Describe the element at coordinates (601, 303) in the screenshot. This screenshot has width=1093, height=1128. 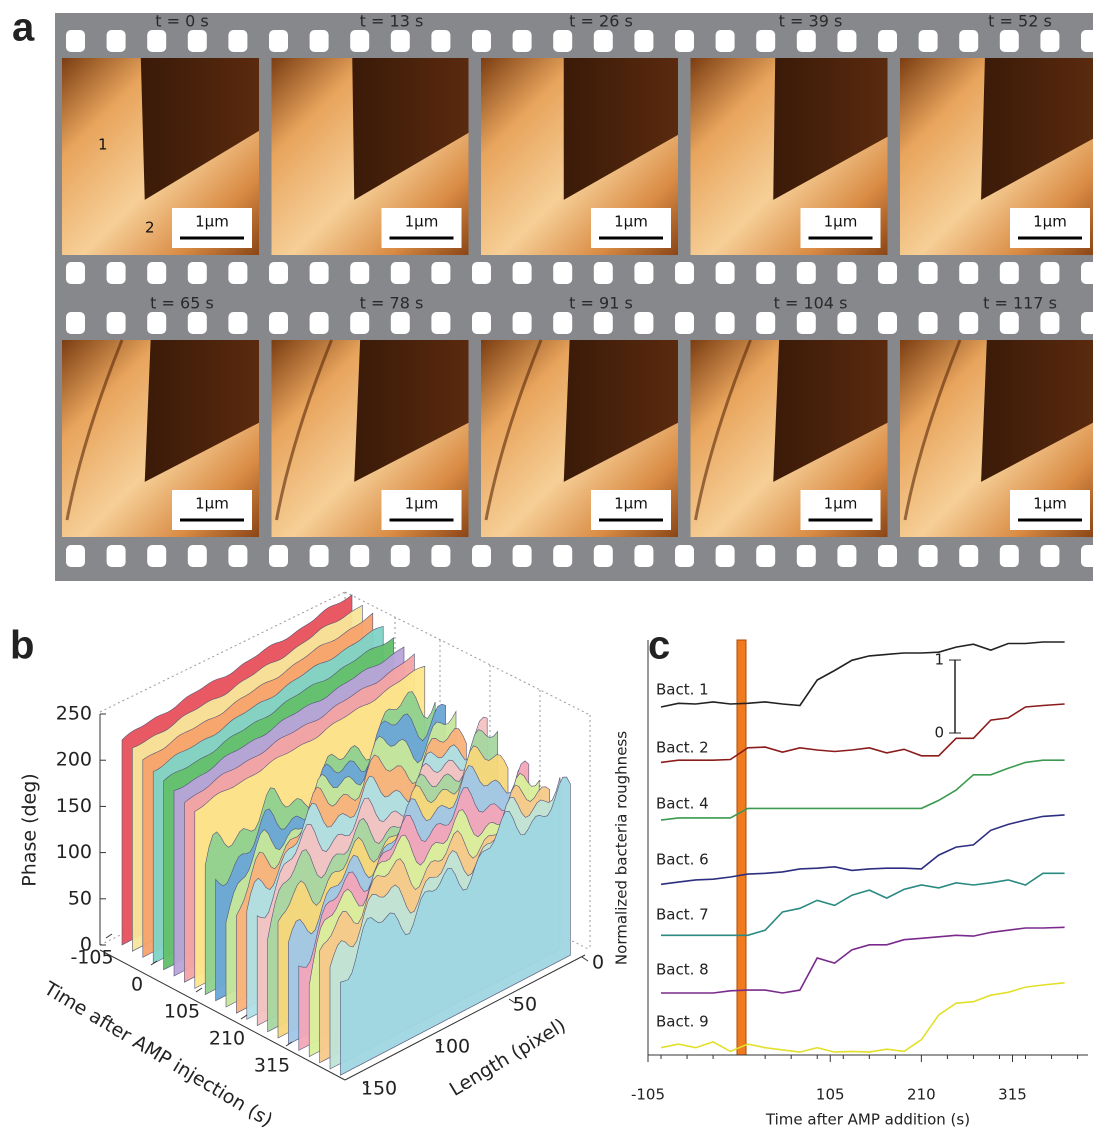
I see `time-label: t = 91 s` at that location.